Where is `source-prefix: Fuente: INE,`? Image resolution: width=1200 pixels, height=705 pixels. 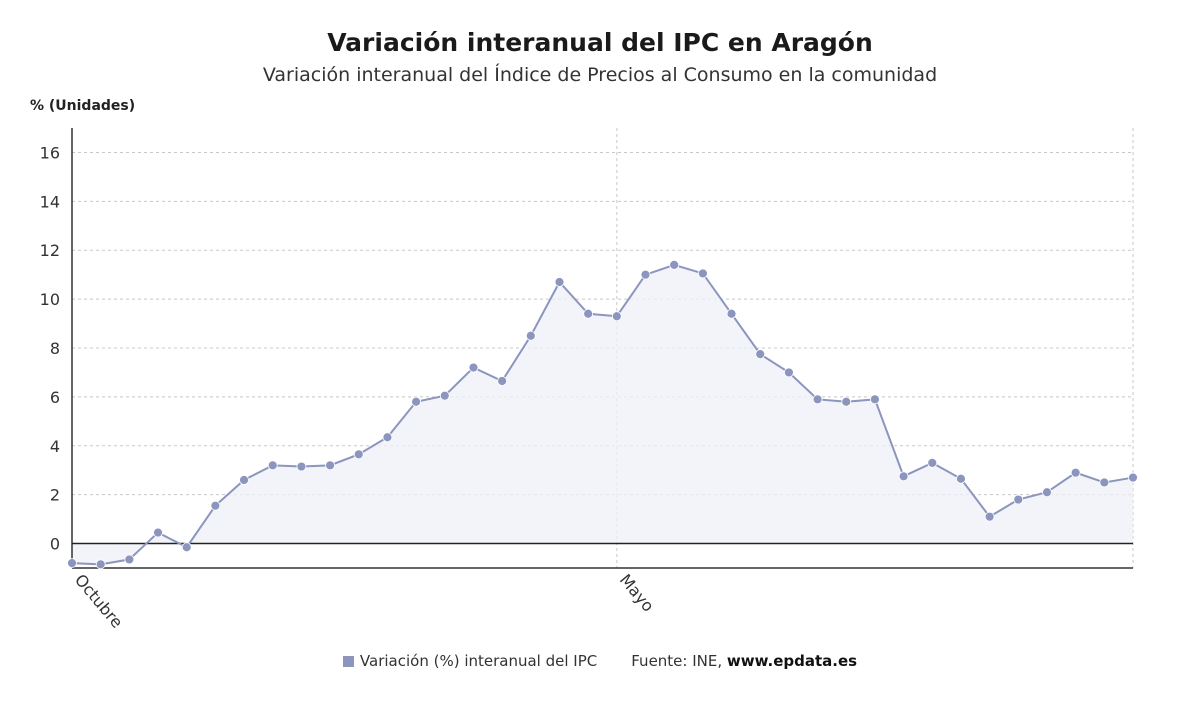
source-prefix: Fuente: INE, is located at coordinates (679, 661).